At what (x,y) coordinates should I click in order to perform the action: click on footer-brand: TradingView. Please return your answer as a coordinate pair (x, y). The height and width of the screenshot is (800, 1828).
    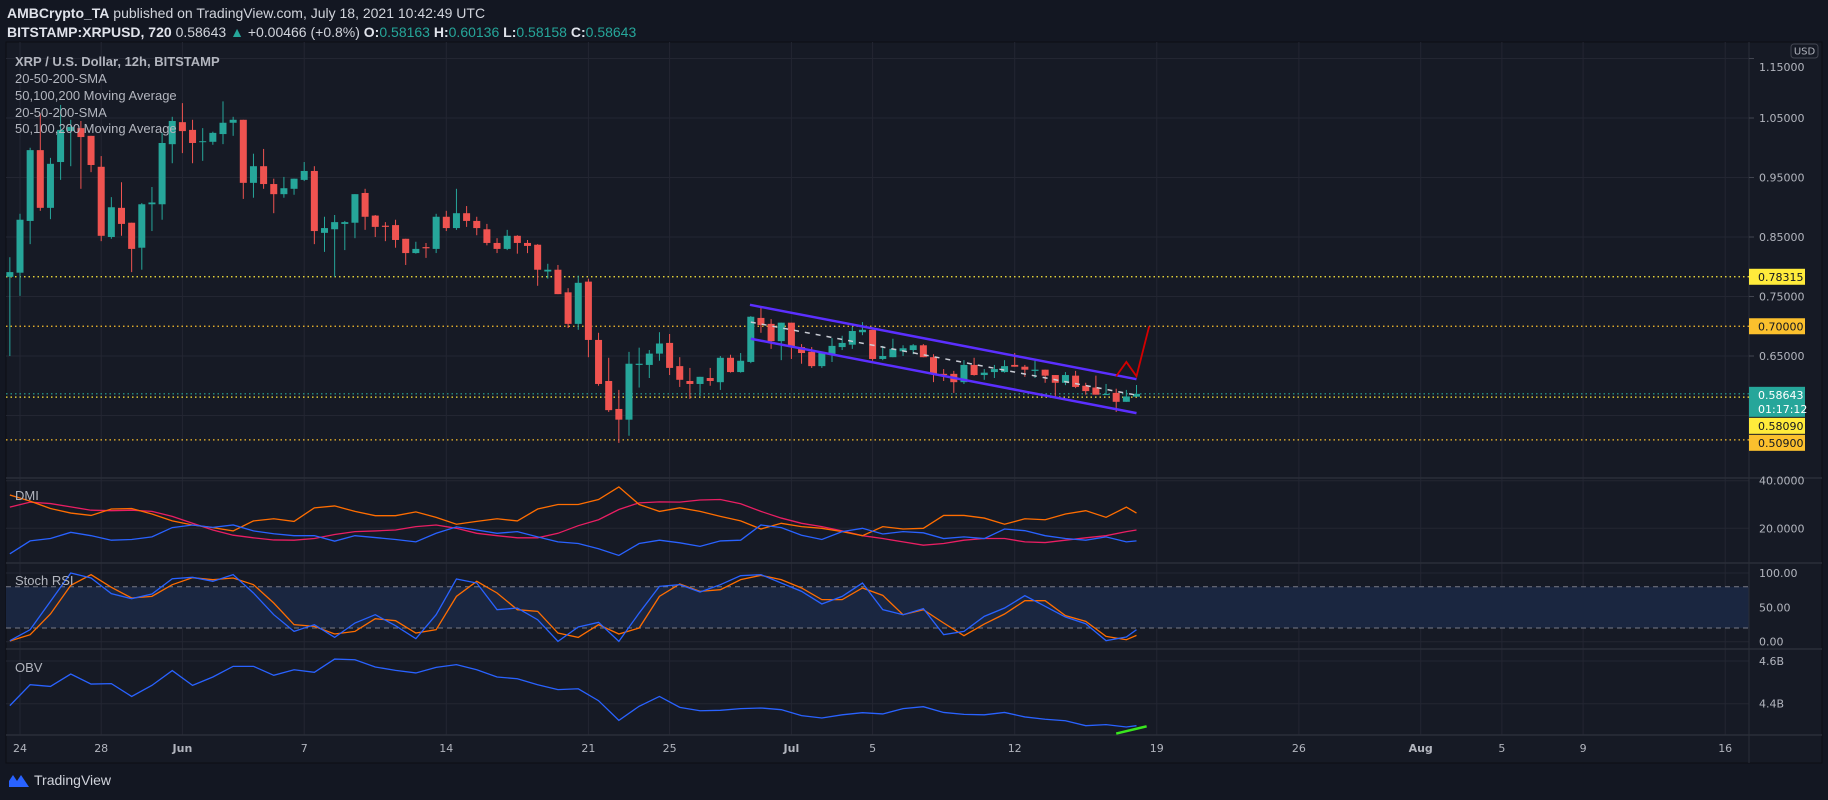
    Looking at the image, I should click on (59, 780).